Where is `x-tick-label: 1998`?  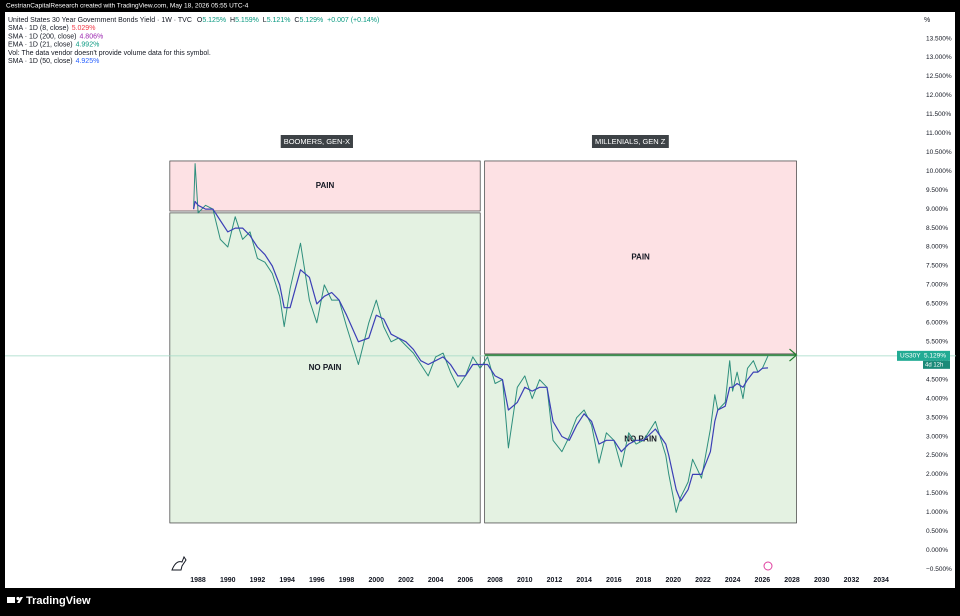
x-tick-label: 1998 is located at coordinates (347, 580).